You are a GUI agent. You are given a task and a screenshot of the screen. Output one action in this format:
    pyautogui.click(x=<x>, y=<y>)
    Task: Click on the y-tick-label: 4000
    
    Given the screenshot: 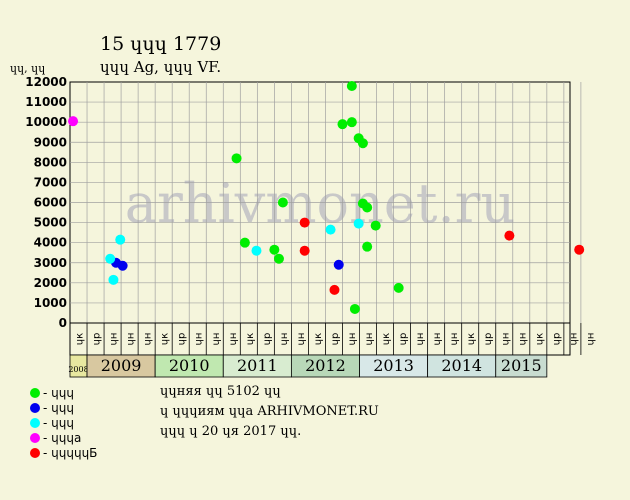 What is the action you would take?
    pyautogui.click(x=50, y=243)
    